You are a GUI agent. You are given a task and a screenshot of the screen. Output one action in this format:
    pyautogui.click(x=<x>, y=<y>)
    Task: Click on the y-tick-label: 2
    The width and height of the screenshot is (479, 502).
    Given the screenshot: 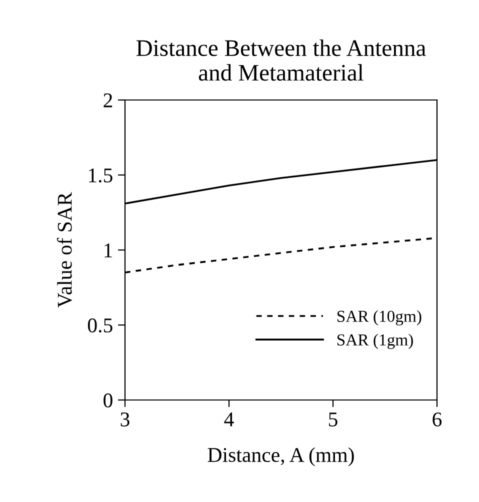 What is the action you would take?
    pyautogui.click(x=108, y=100)
    